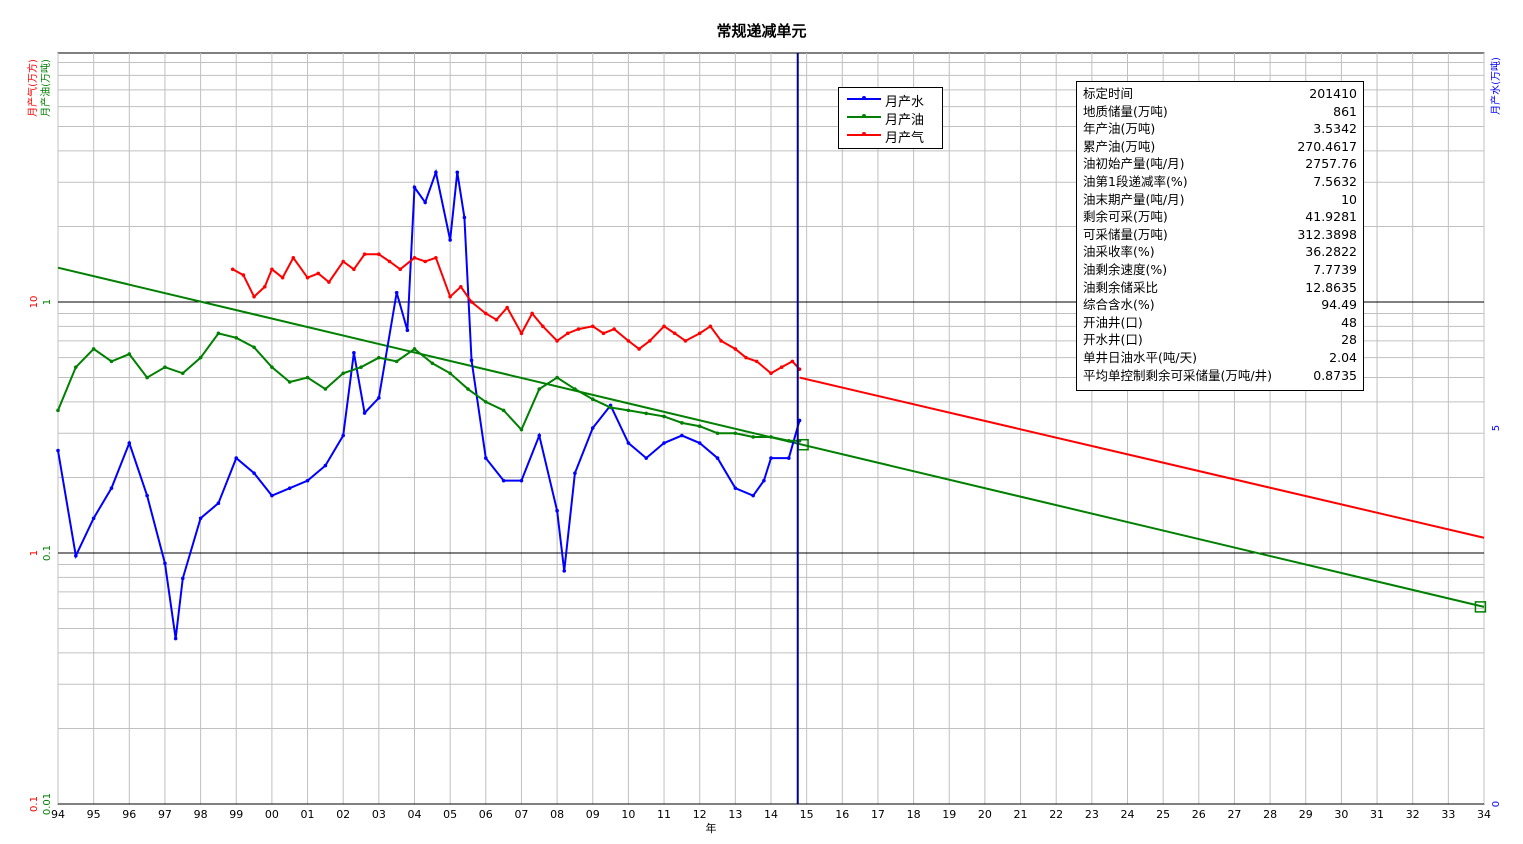 The height and width of the screenshot is (844, 1523). What do you see at coordinates (1119, 305) in the screenshot?
I see `info-key: 综合含水(%)` at bounding box center [1119, 305].